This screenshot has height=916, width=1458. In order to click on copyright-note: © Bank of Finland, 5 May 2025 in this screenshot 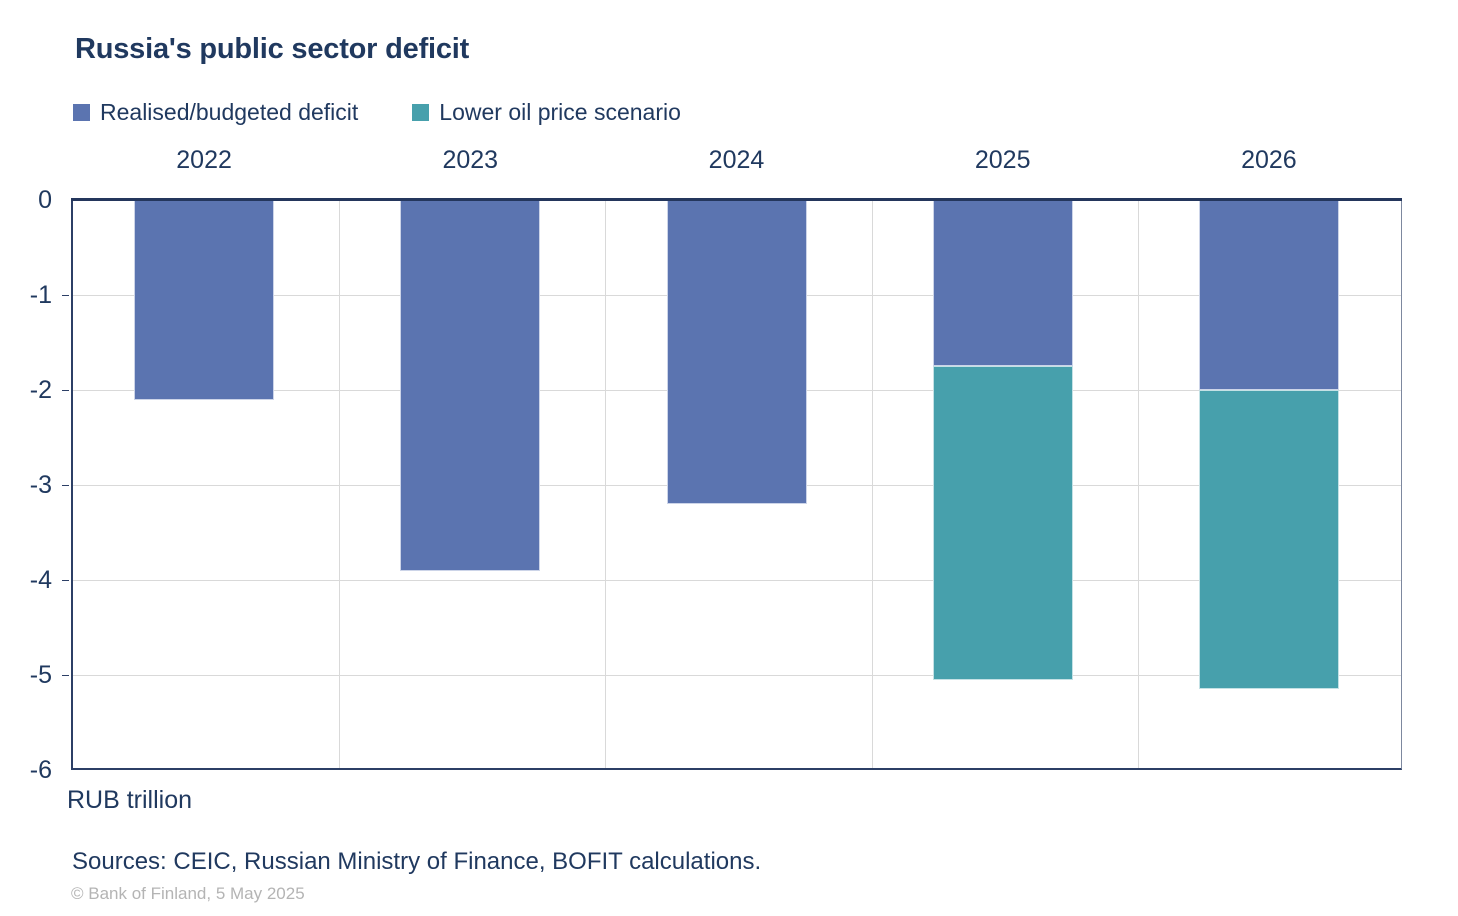, I will do `click(188, 893)`.